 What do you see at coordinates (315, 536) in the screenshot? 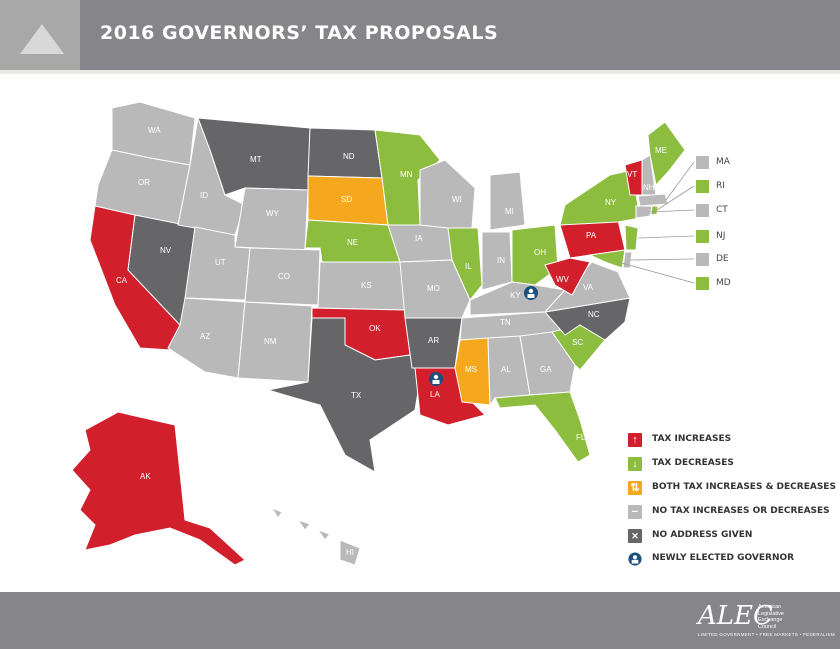
I see `state-hi` at bounding box center [315, 536].